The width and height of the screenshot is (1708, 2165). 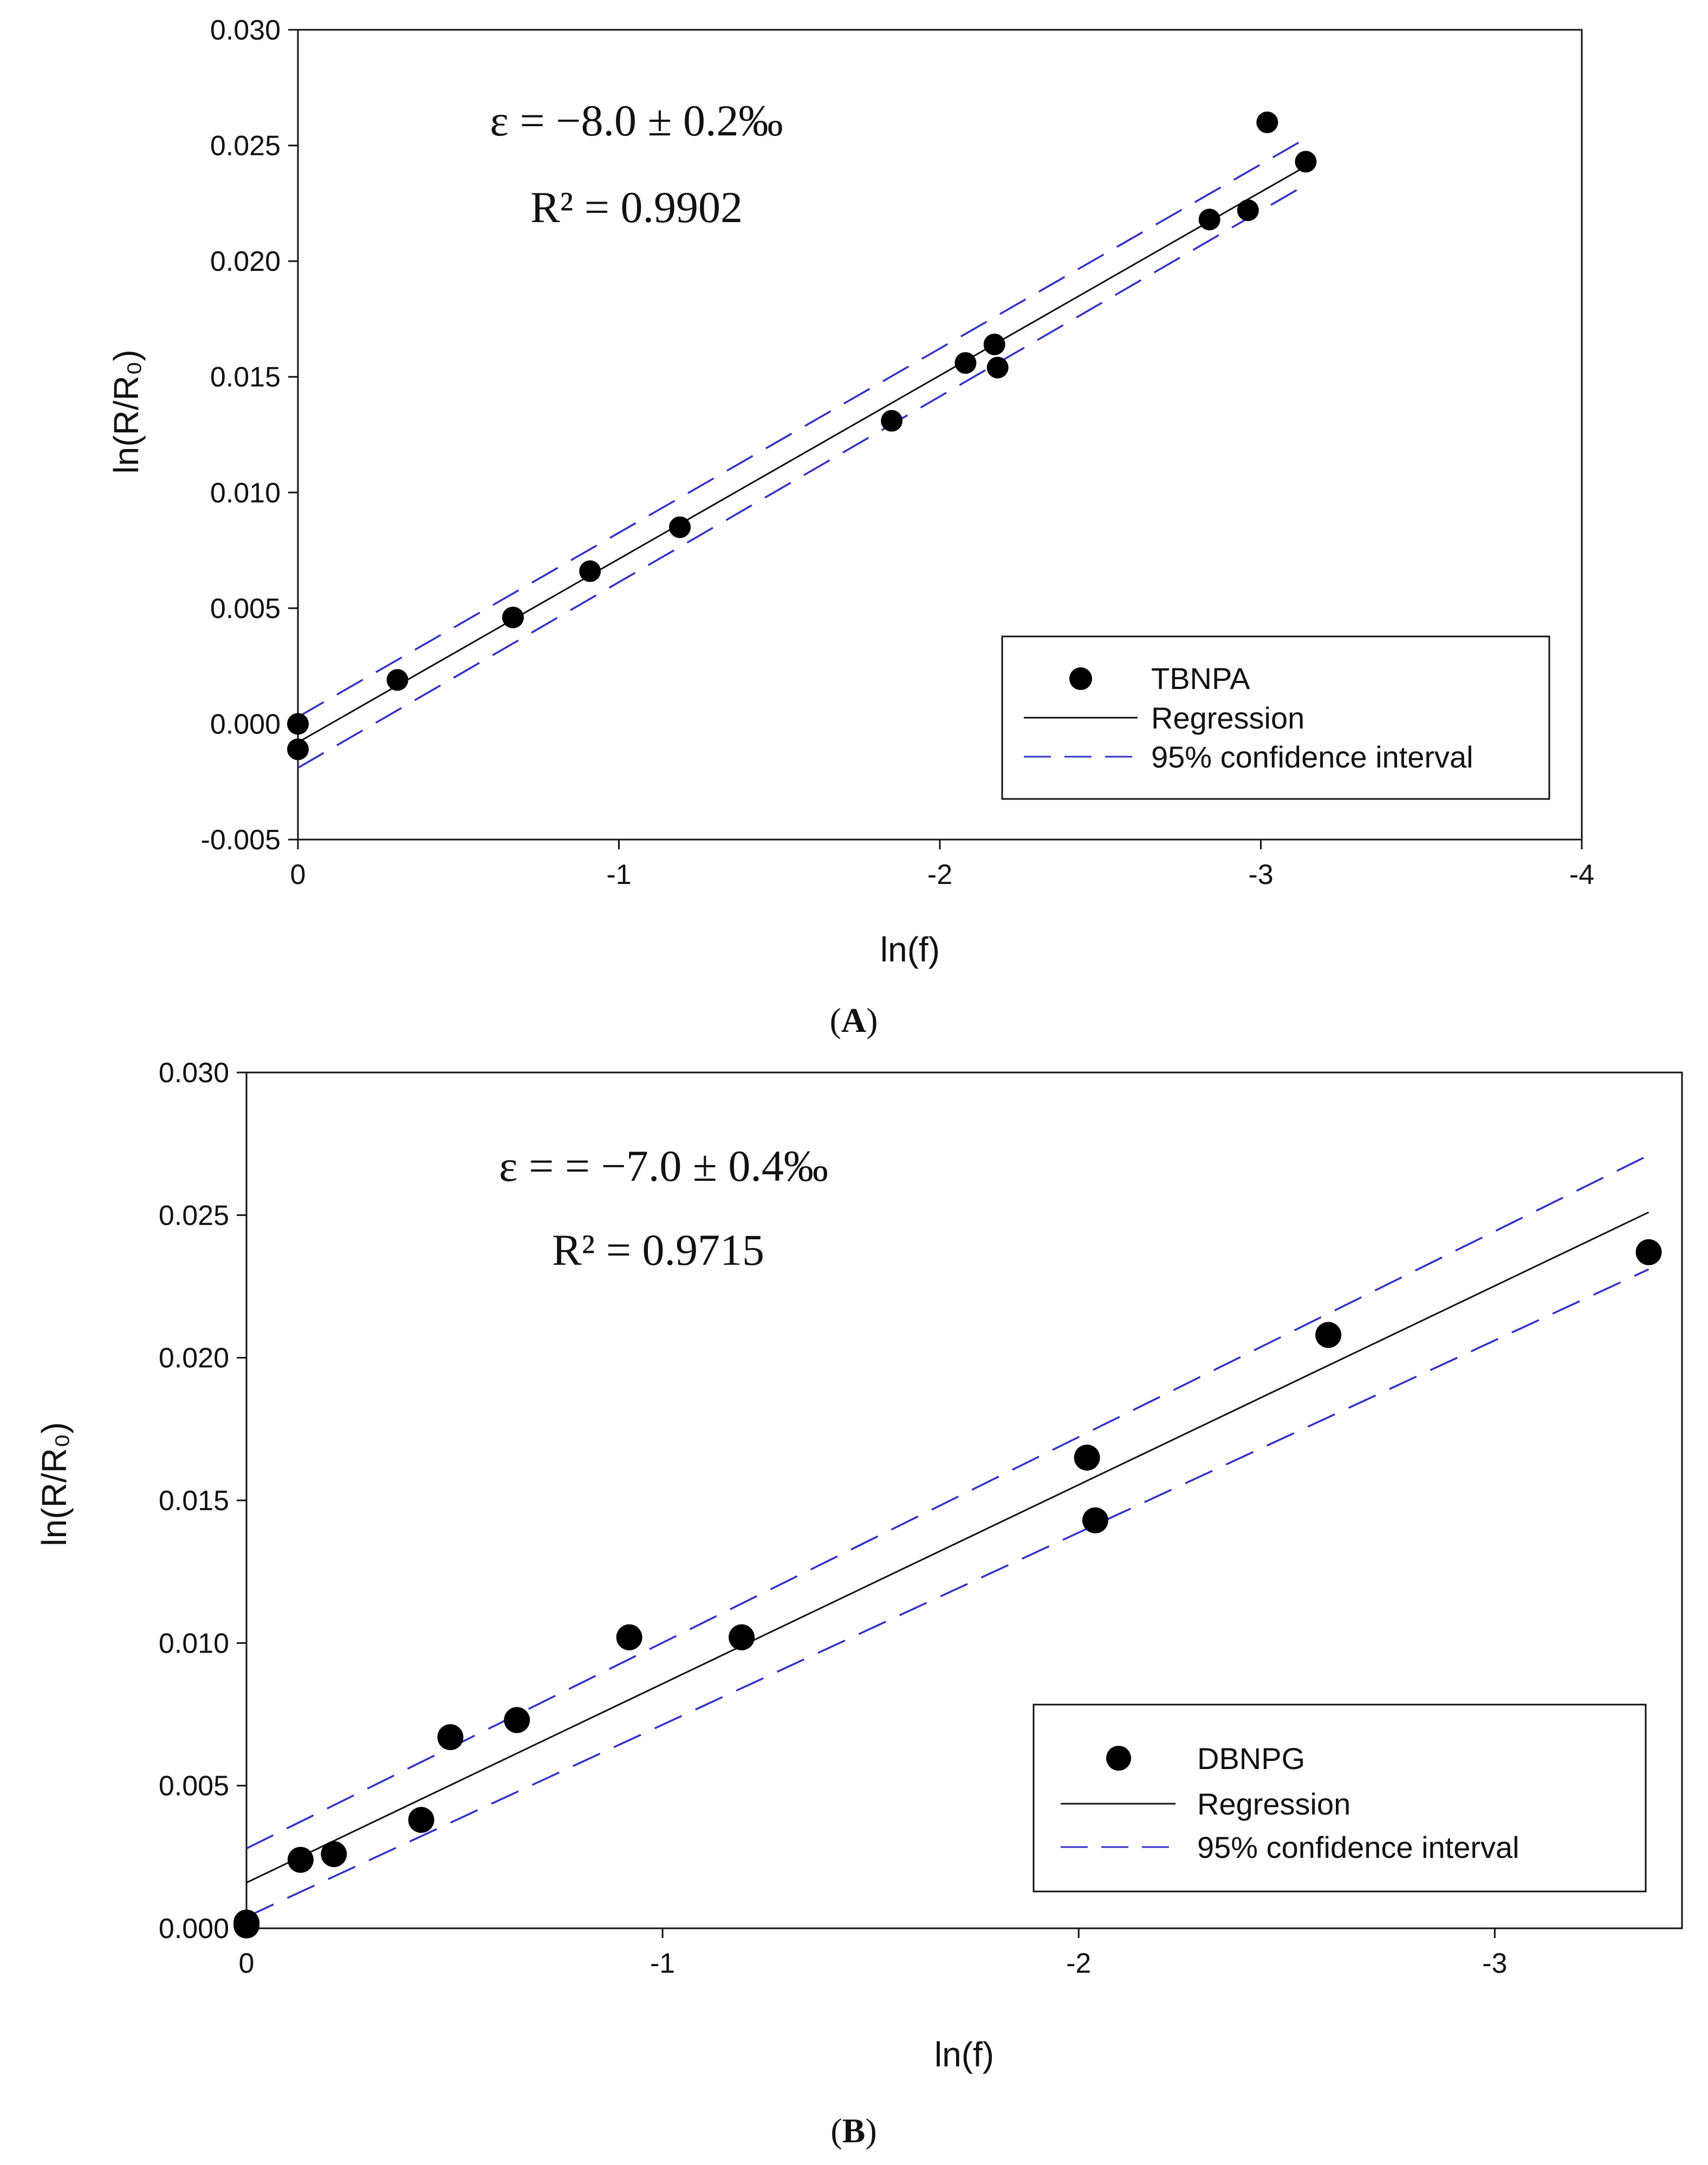 I want to click on panel-a-y-tick-label: -0.005, so click(x=241, y=840).